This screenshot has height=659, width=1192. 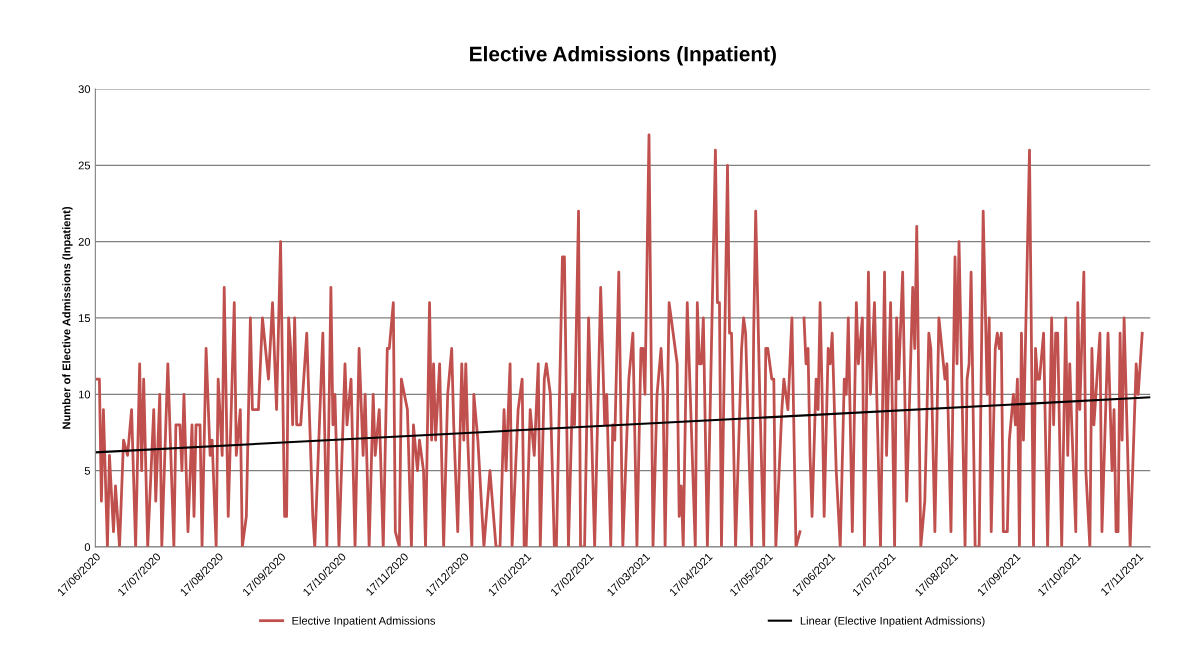 What do you see at coordinates (623, 56) in the screenshot?
I see `chart-title: Elective Admissions (Inpatient)` at bounding box center [623, 56].